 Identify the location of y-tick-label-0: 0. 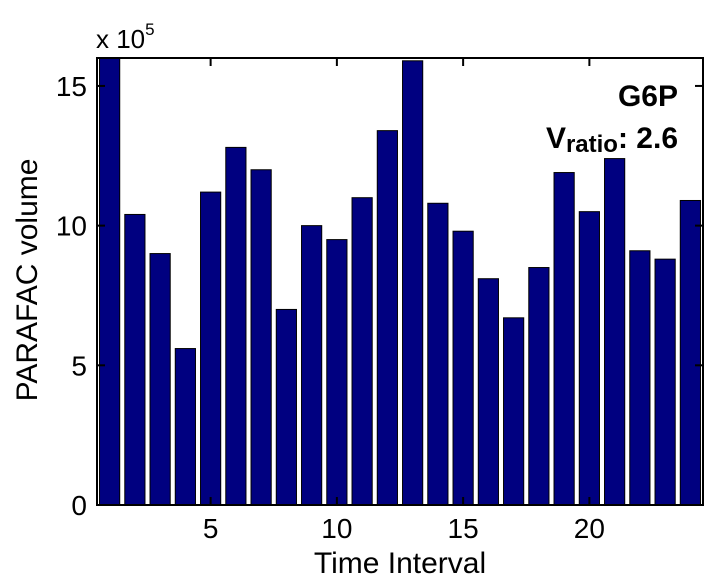
(79, 505).